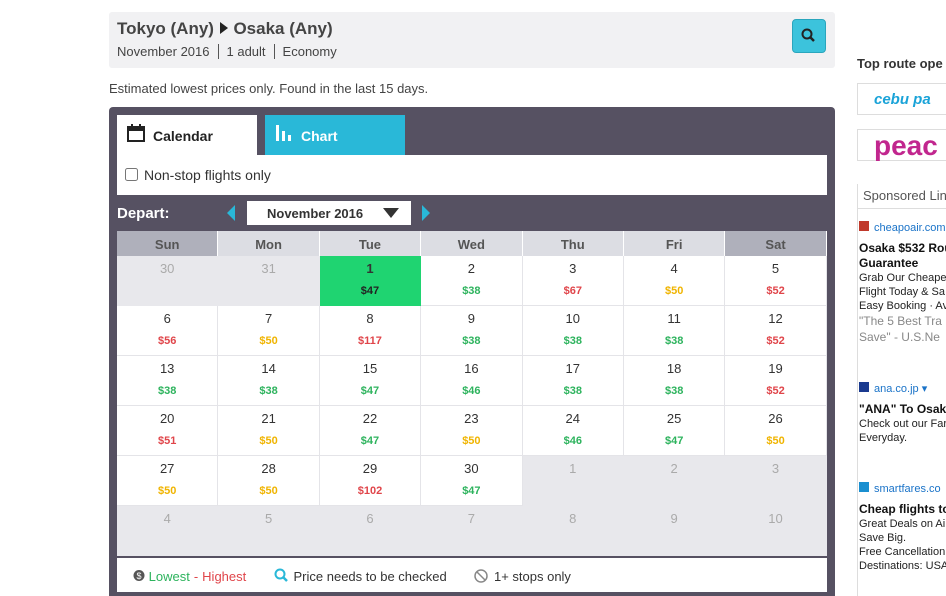 Image resolution: width=946 pixels, height=596 pixels. Describe the element at coordinates (283, 133) in the screenshot. I see `chart-icon` at that location.